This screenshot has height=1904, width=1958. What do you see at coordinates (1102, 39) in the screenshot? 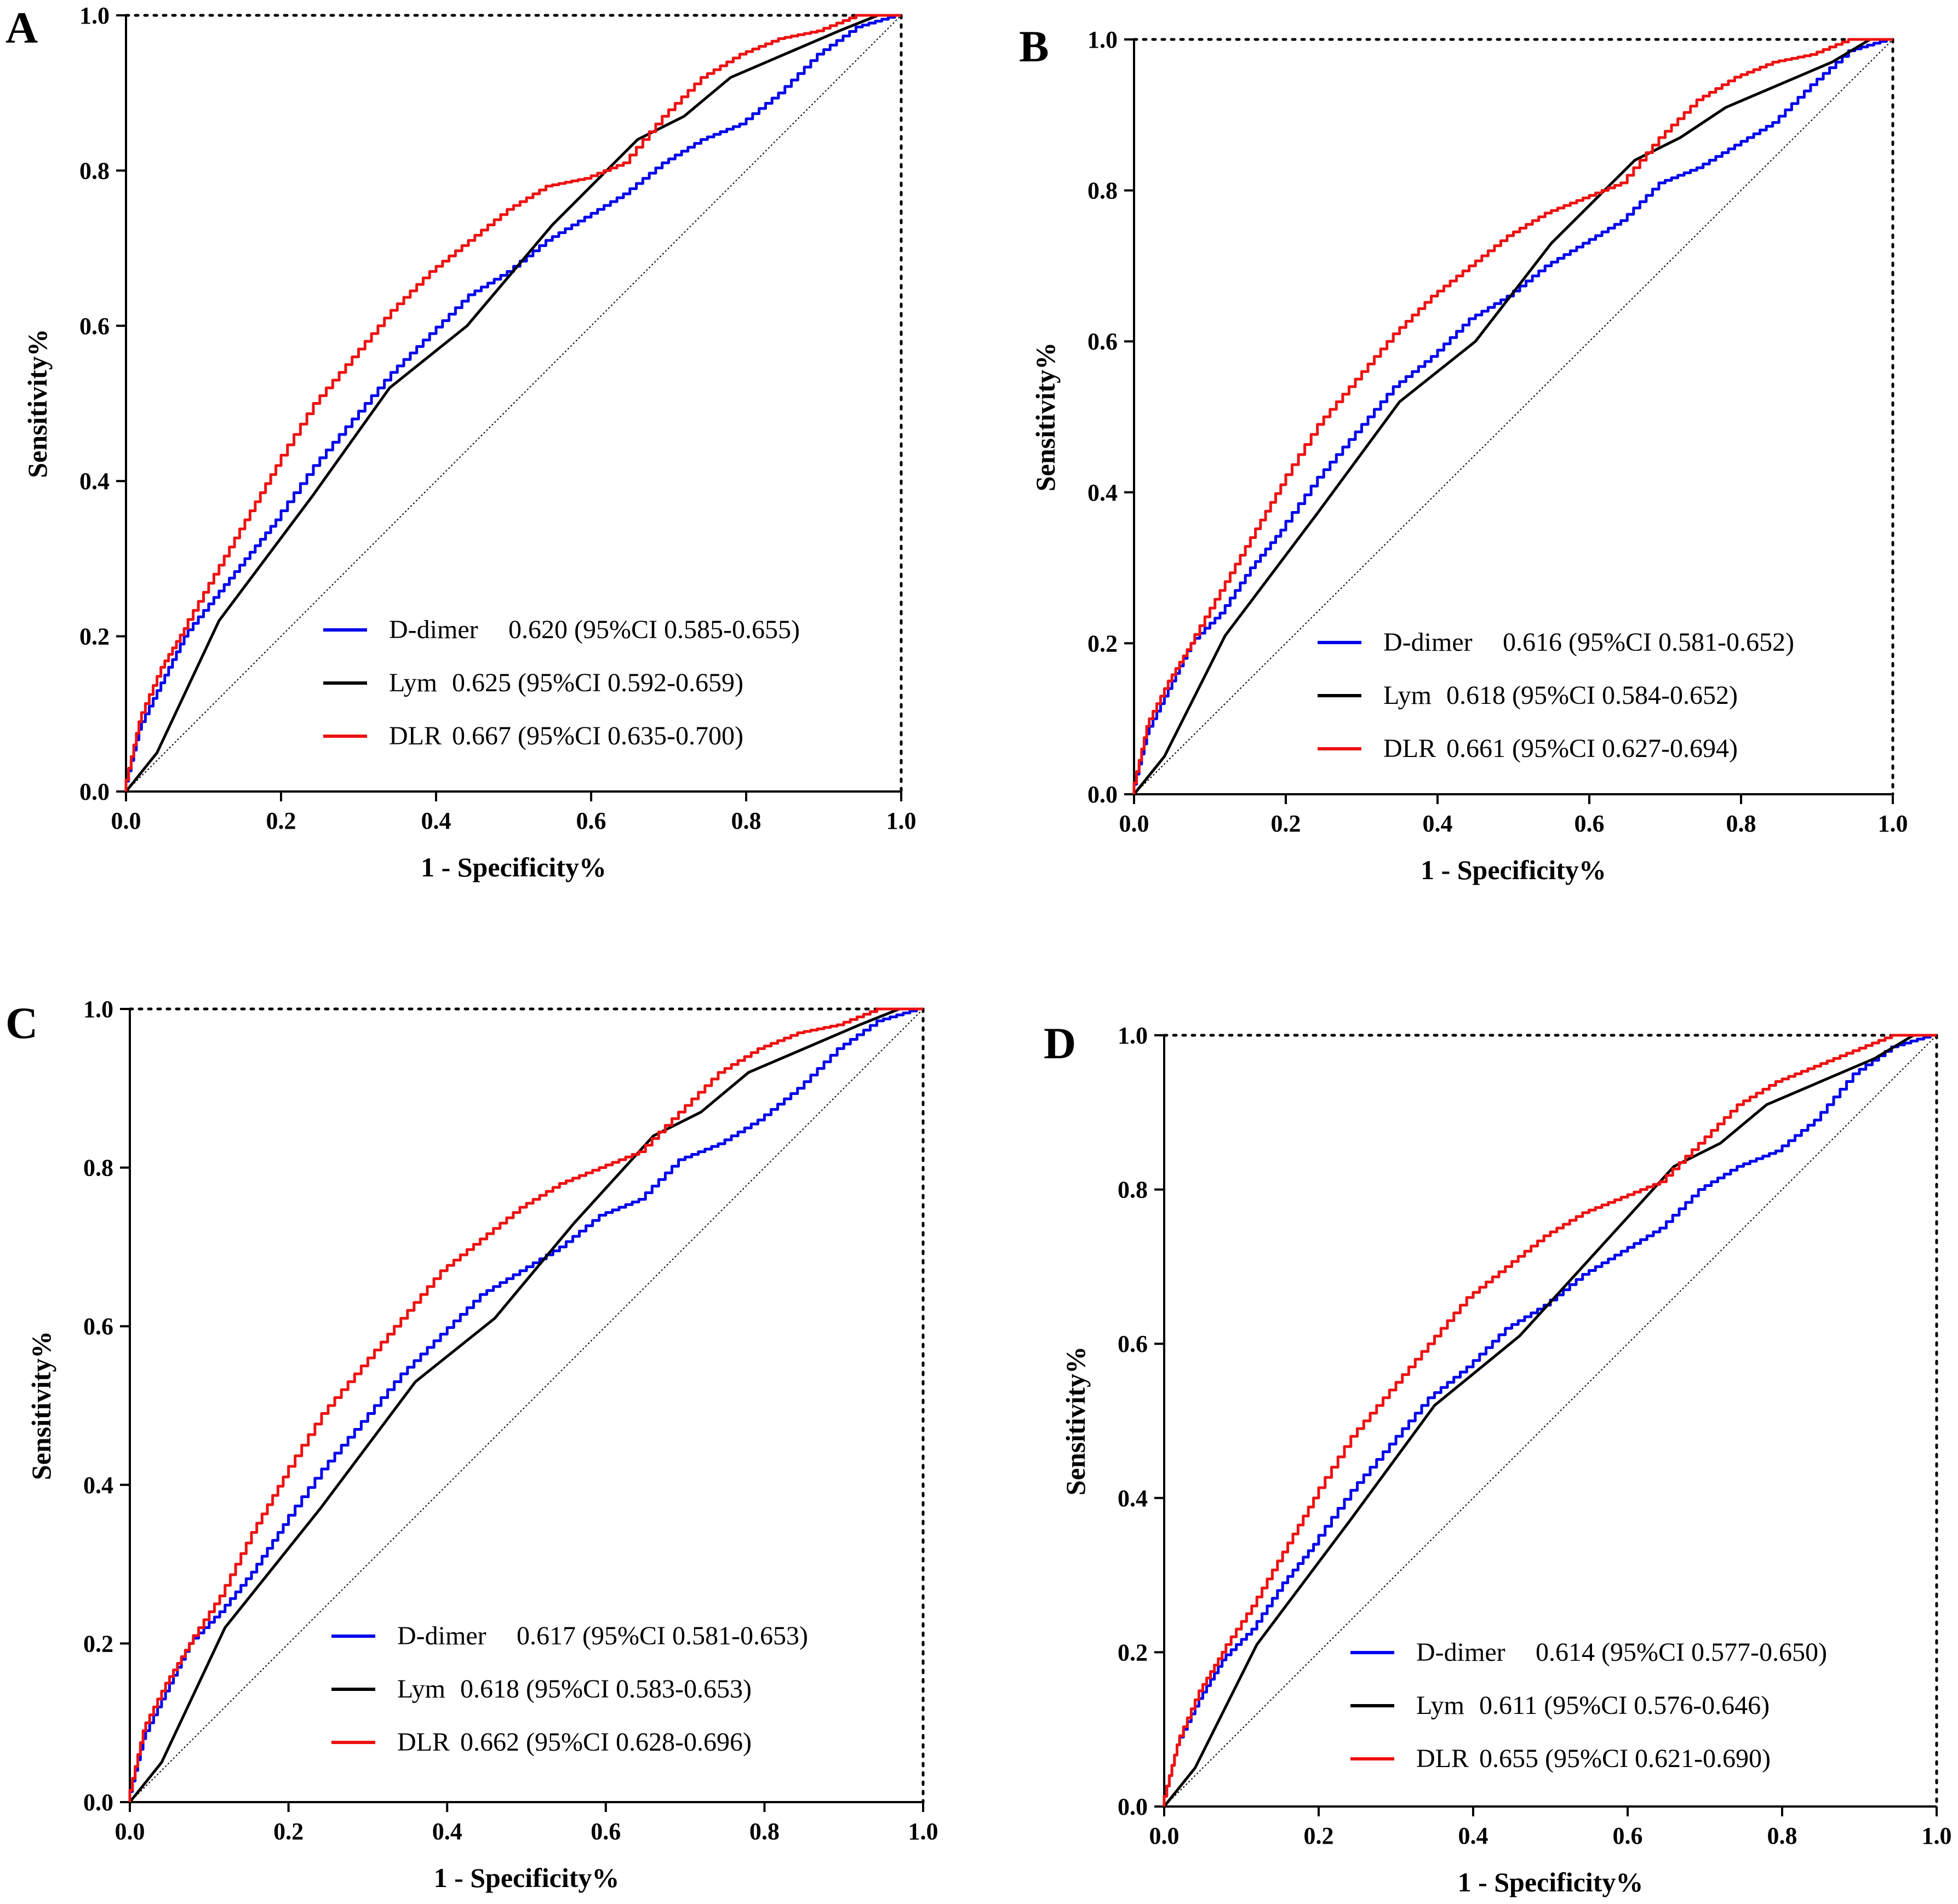
I see `panel-b-y-tick-label: 1.0` at bounding box center [1102, 39].